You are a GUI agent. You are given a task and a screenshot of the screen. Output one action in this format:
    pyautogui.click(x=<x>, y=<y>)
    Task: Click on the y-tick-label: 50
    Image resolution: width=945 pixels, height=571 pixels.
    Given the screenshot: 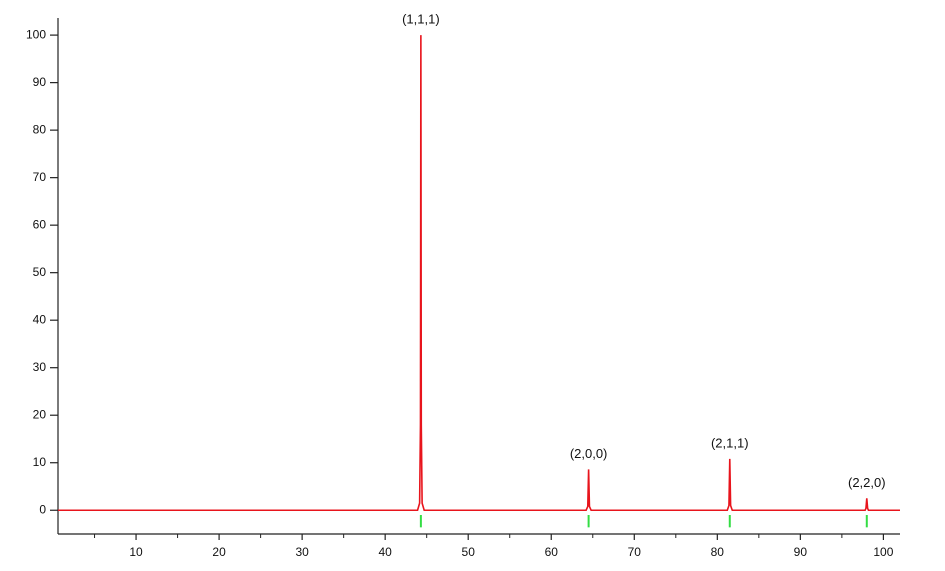 What is the action you would take?
    pyautogui.click(x=40, y=272)
    